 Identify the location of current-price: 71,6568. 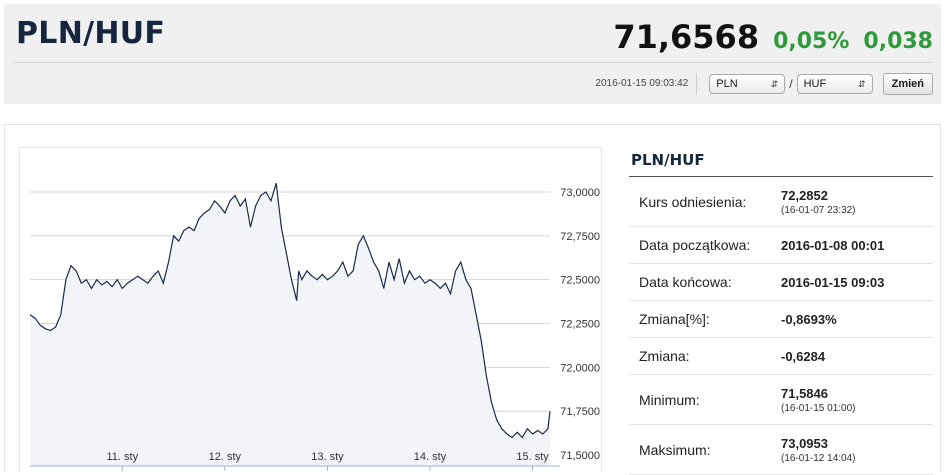
(686, 37).